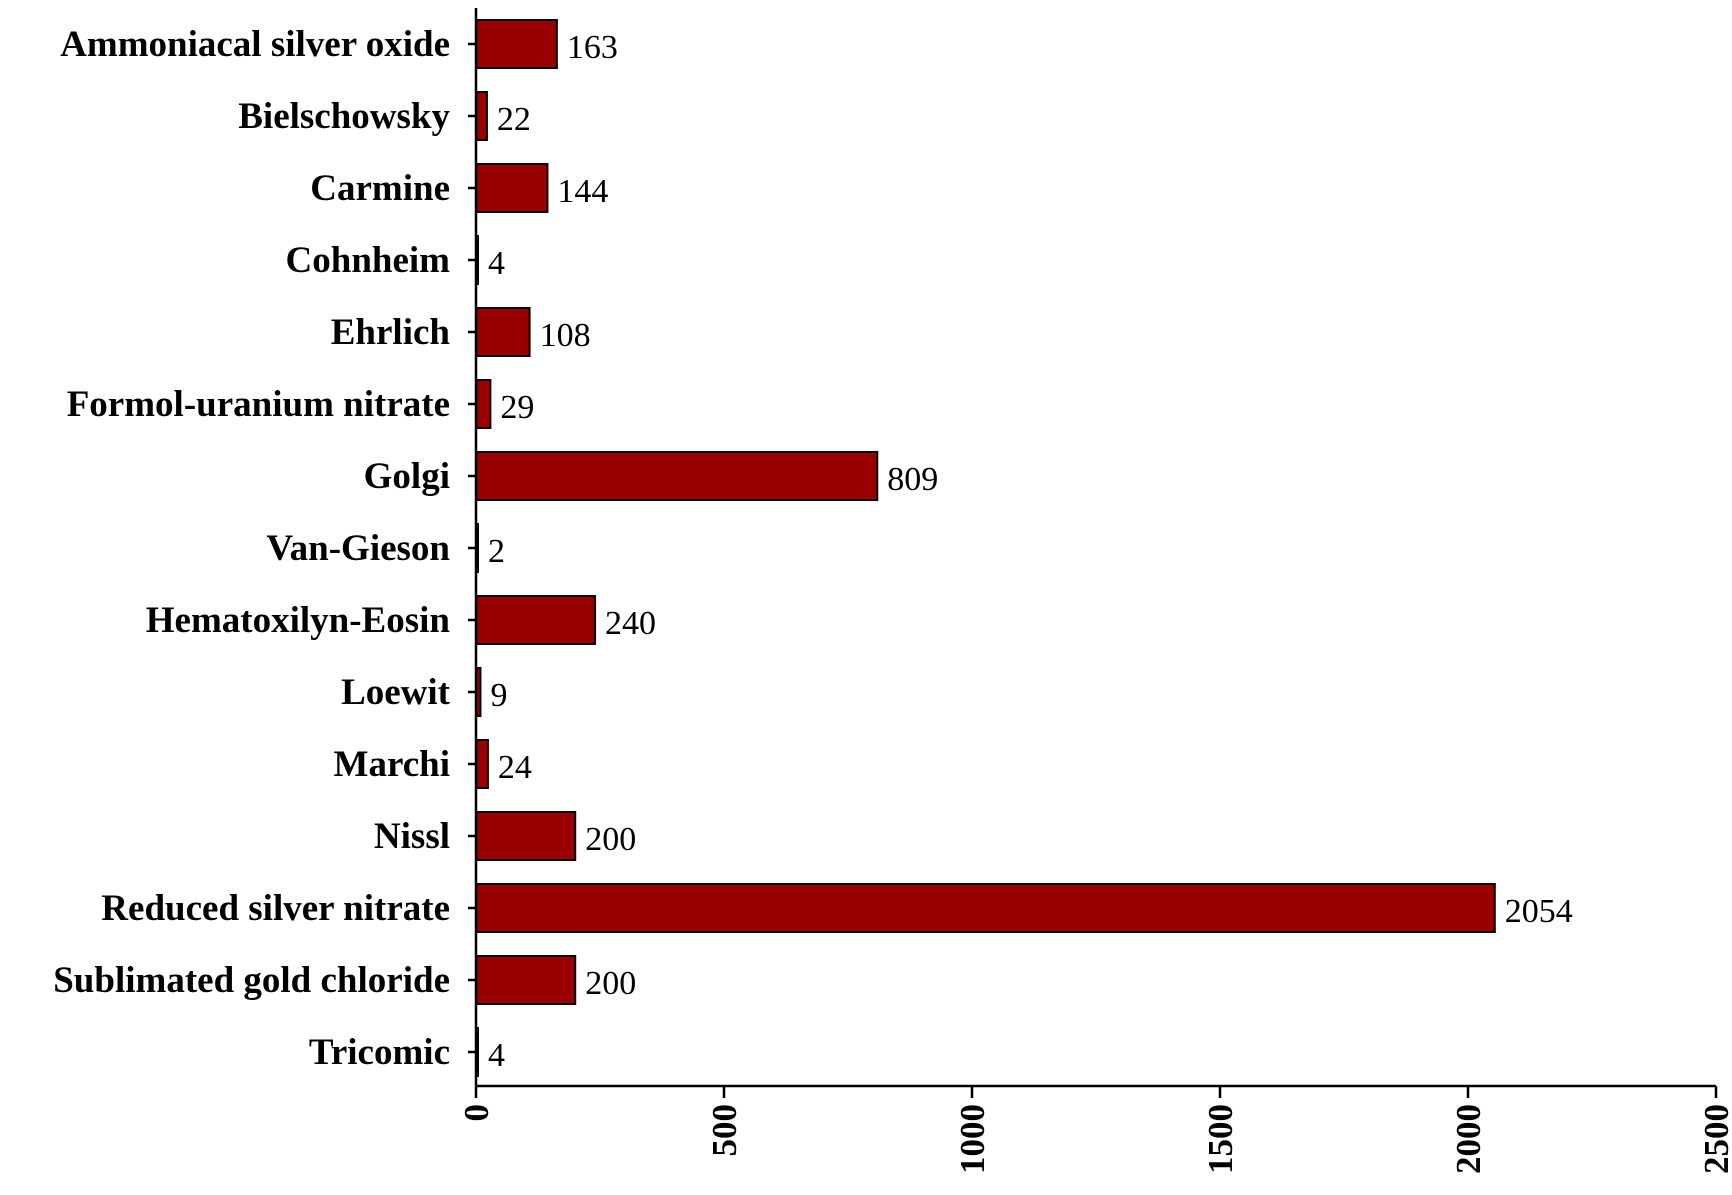  What do you see at coordinates (476, 1113) in the screenshot?
I see `x-tick-label-0: 0` at bounding box center [476, 1113].